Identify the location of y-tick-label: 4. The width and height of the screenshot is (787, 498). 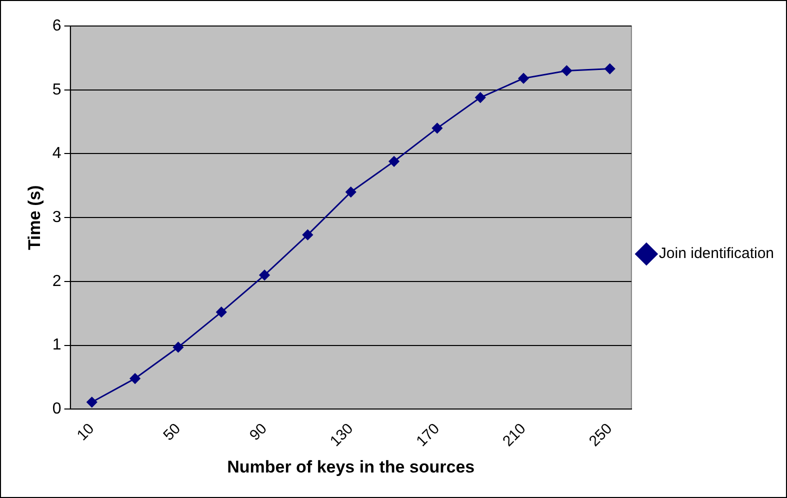
(57, 153).